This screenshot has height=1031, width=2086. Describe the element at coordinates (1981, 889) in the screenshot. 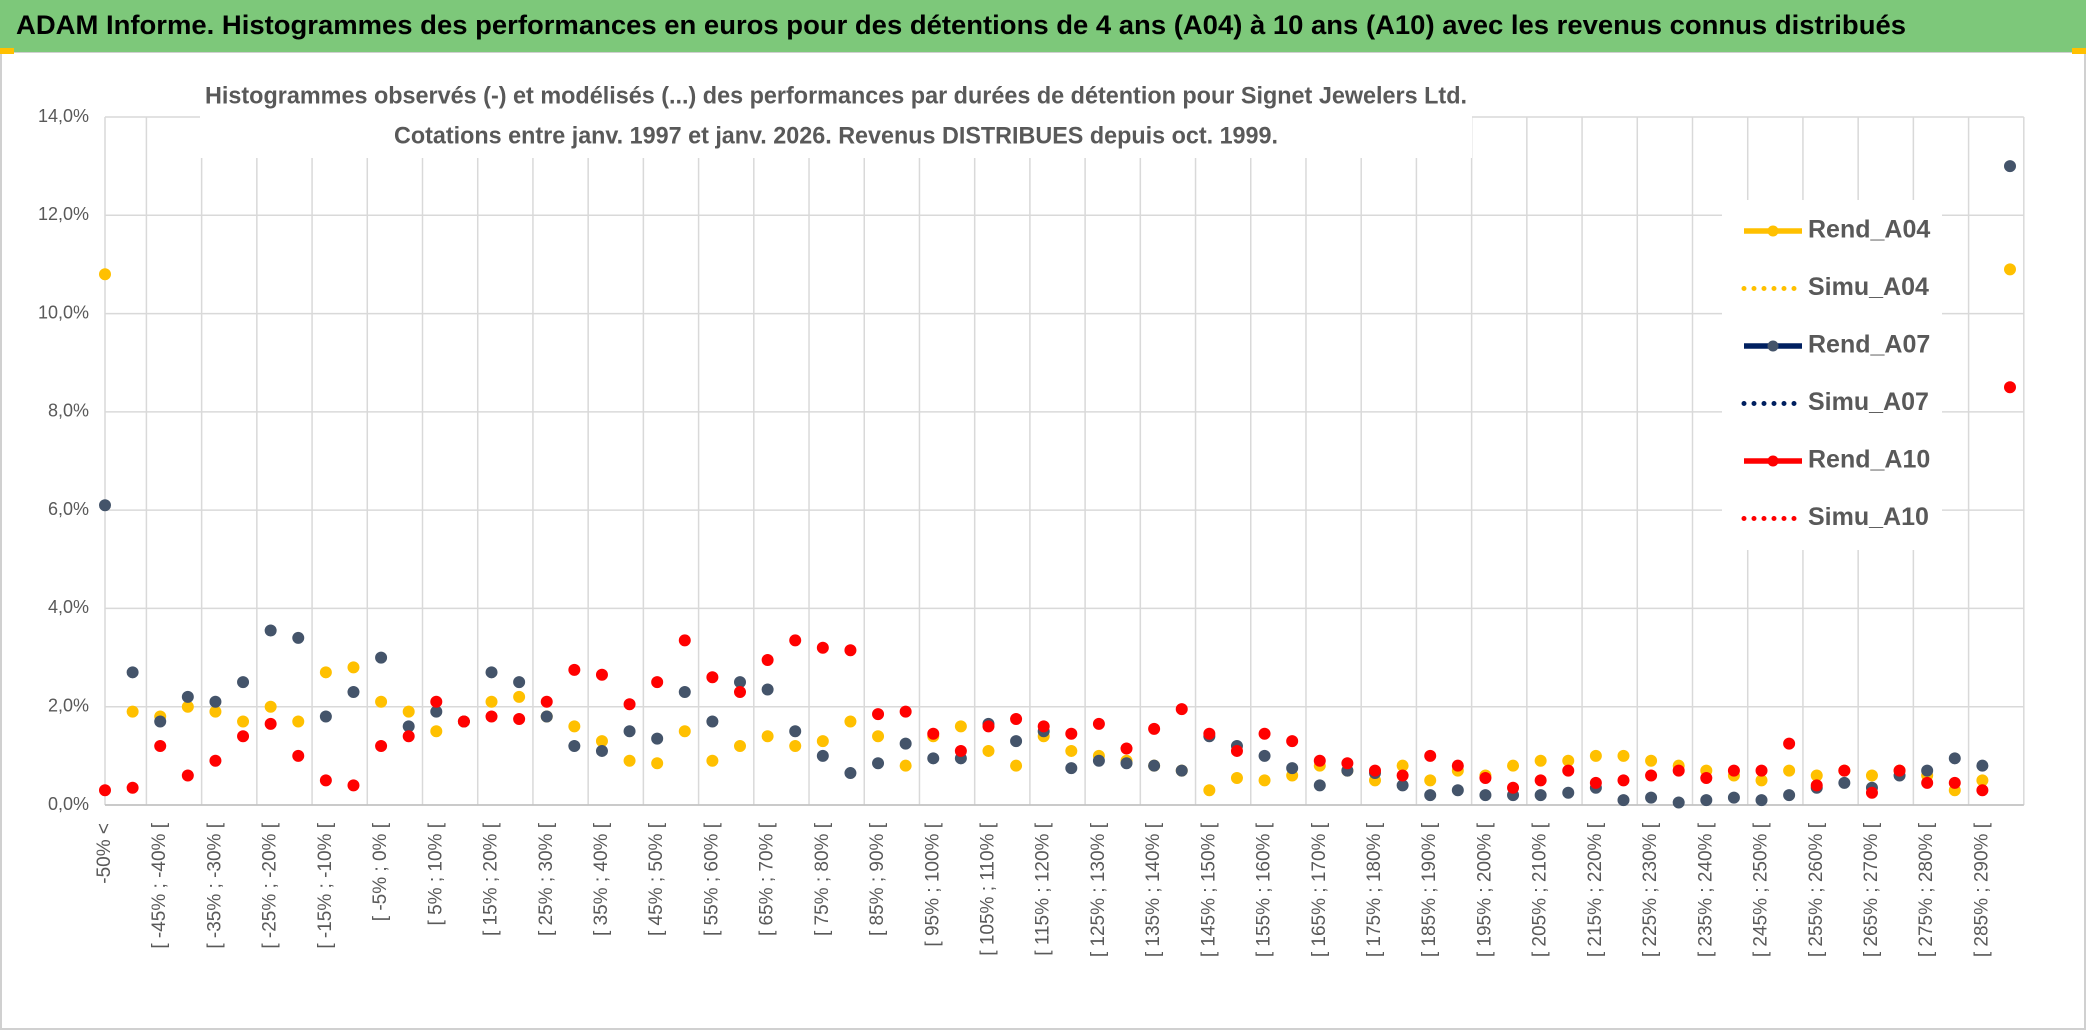

I see `x-tick-label: [ 285% ; 290% [` at that location.